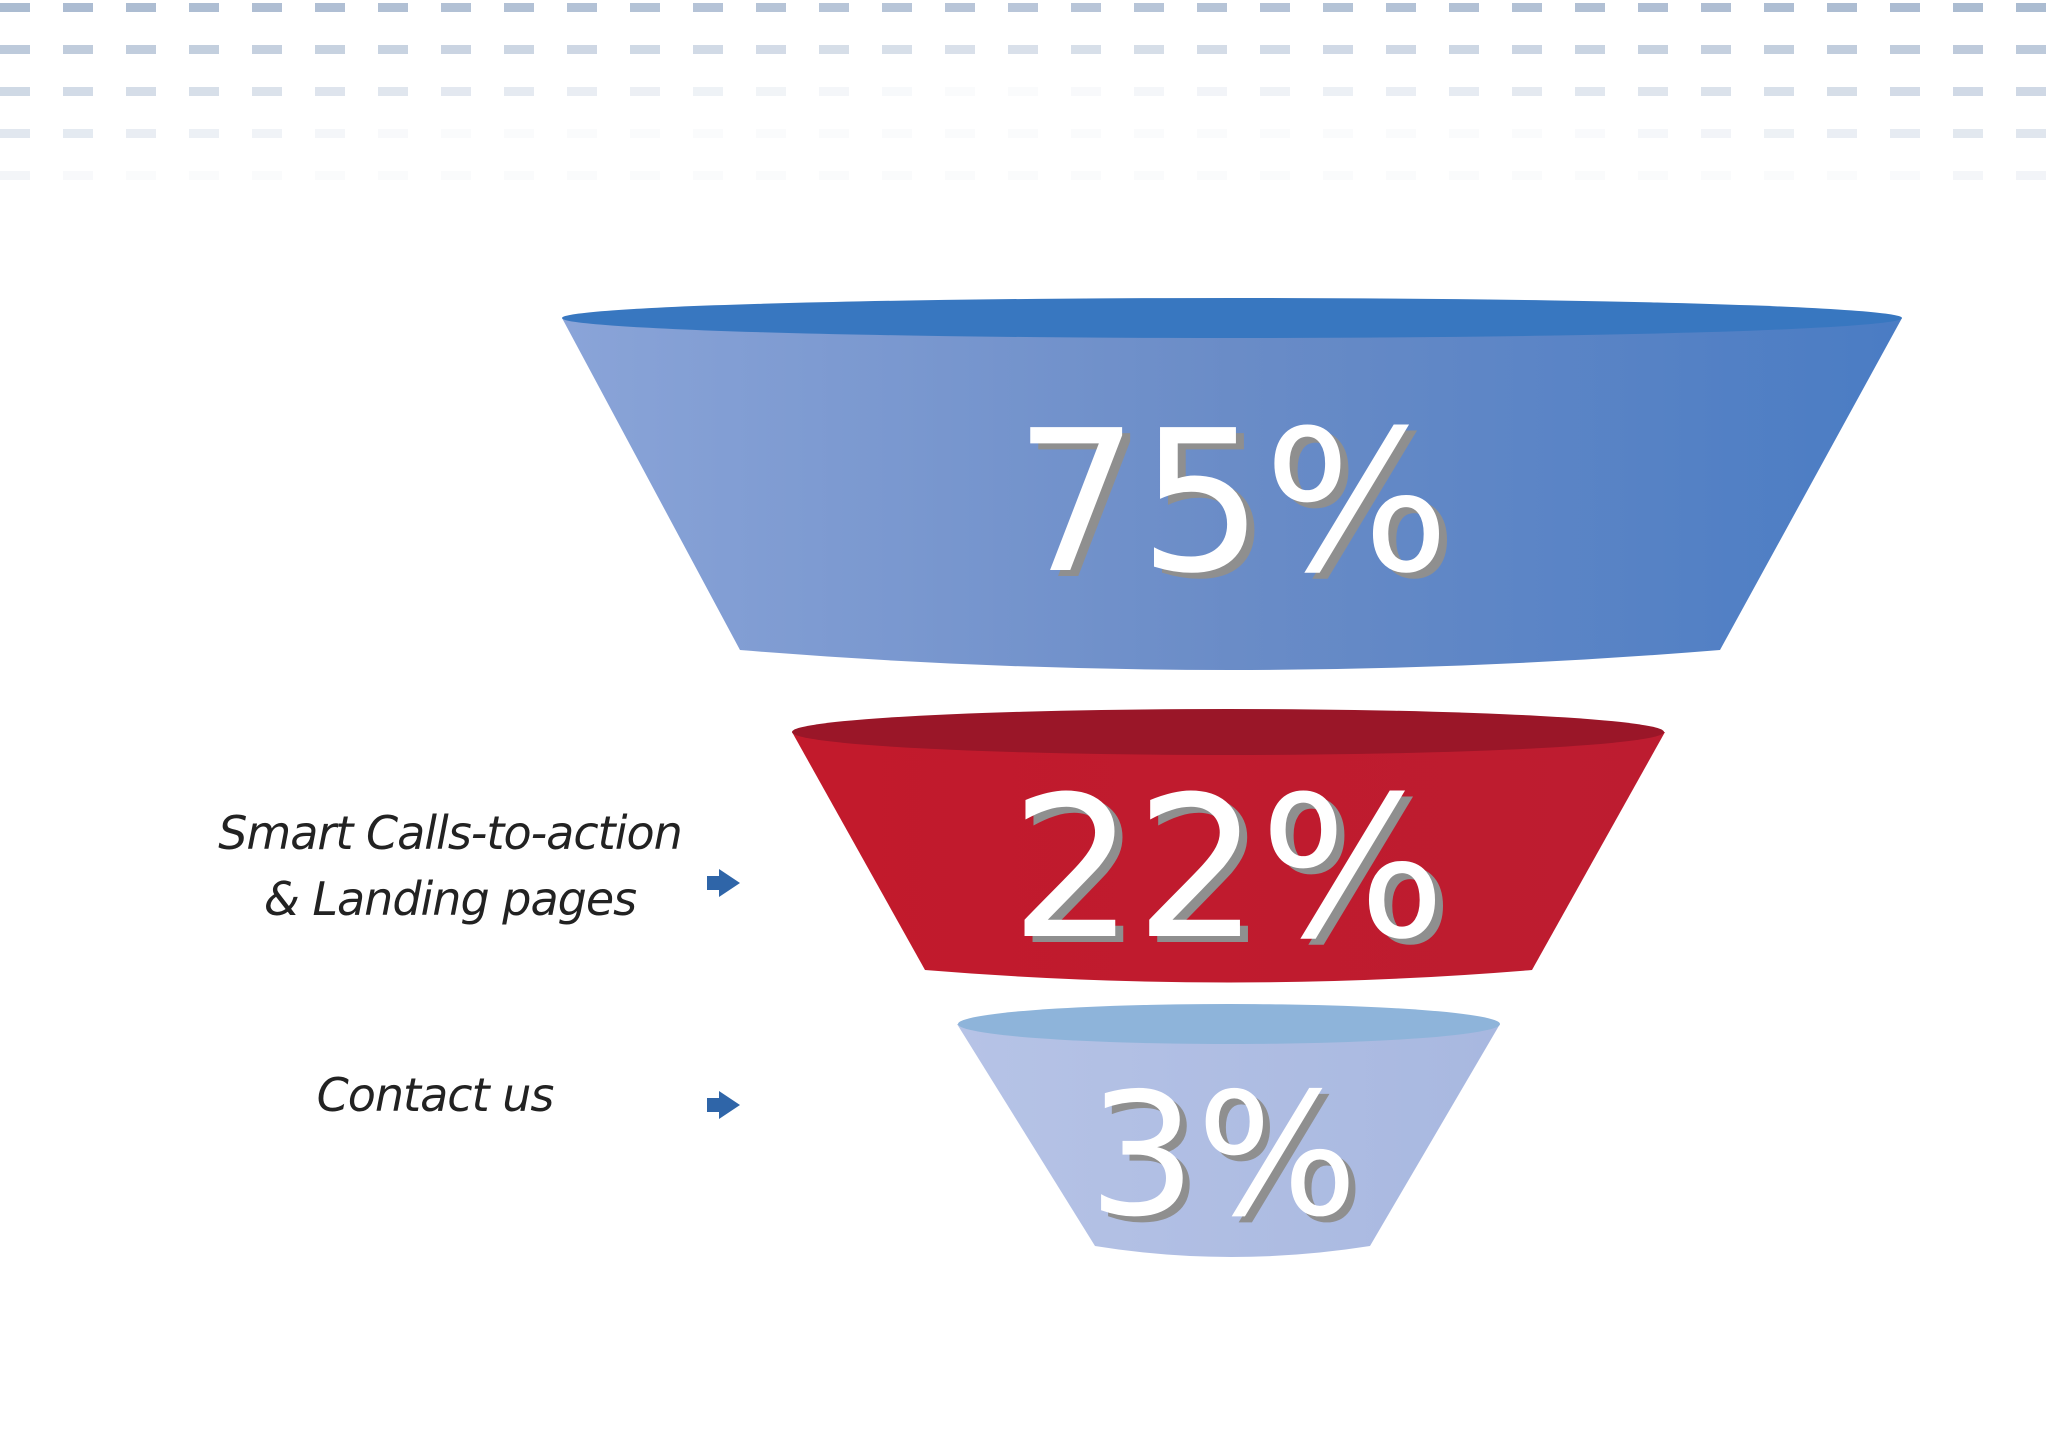 Image resolution: width=2048 pixels, height=1448 pixels. What do you see at coordinates (1232, 503) in the screenshot?
I see `funnel-stage-1-label: 75%` at bounding box center [1232, 503].